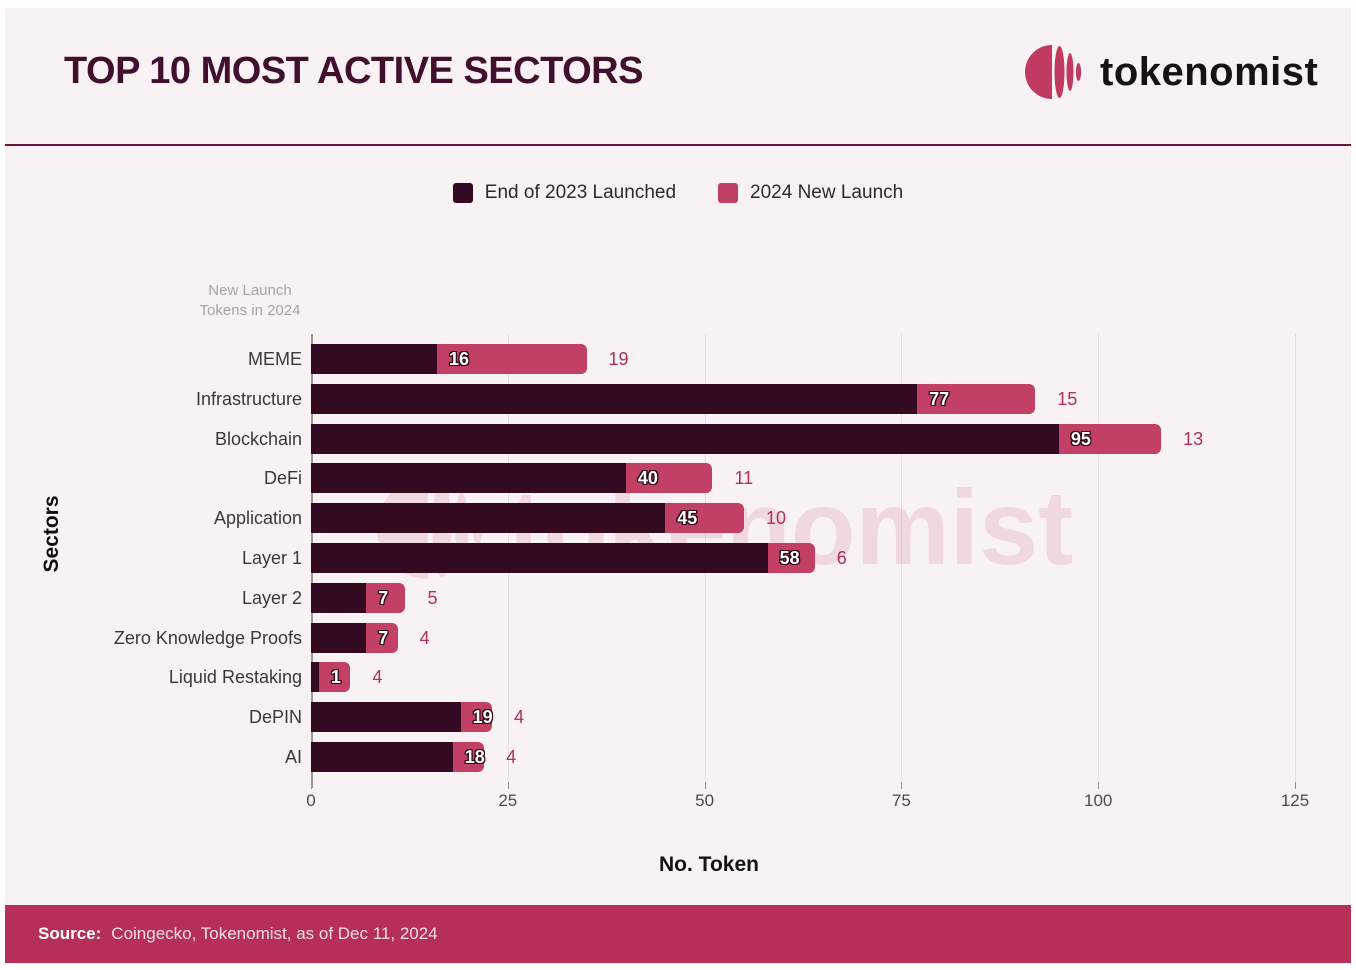 The height and width of the screenshot is (970, 1356). What do you see at coordinates (275, 717) in the screenshot?
I see `category-label: DePIN` at bounding box center [275, 717].